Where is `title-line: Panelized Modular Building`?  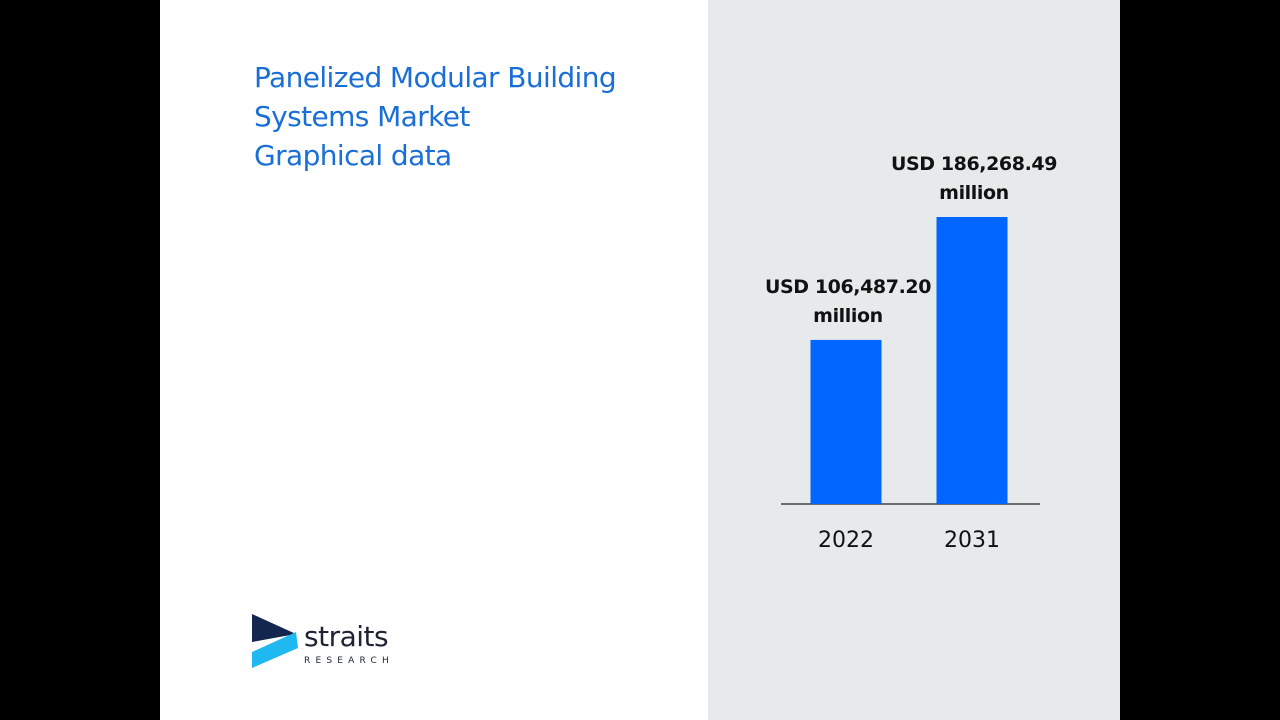
title-line: Panelized Modular Building is located at coordinates (435, 77).